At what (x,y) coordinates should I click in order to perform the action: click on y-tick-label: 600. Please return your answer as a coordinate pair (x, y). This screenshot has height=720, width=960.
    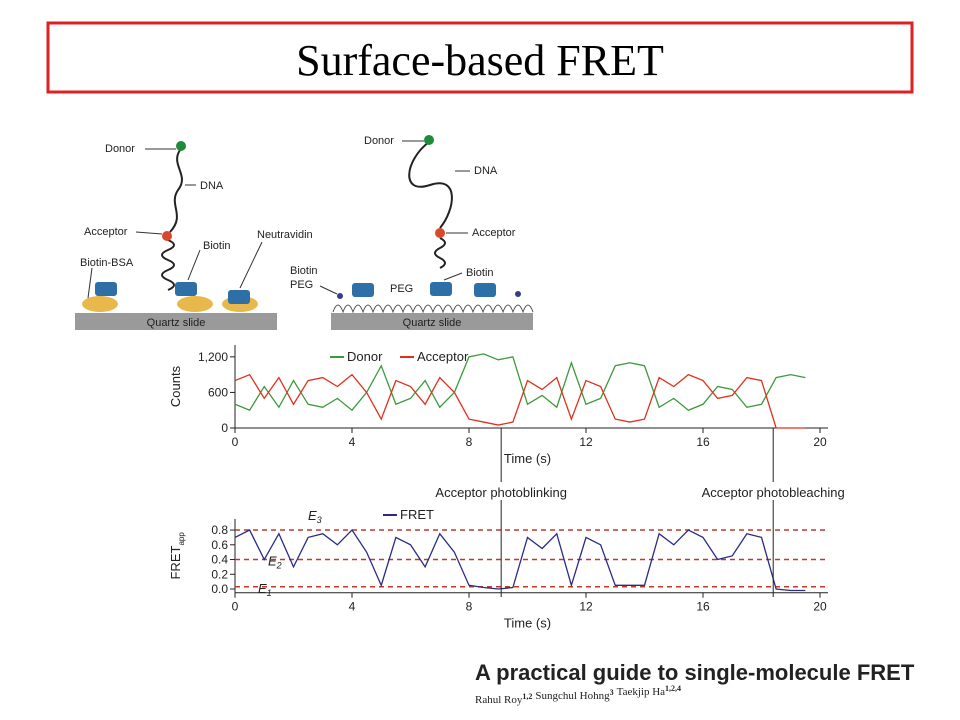
    Looking at the image, I should click on (218, 392).